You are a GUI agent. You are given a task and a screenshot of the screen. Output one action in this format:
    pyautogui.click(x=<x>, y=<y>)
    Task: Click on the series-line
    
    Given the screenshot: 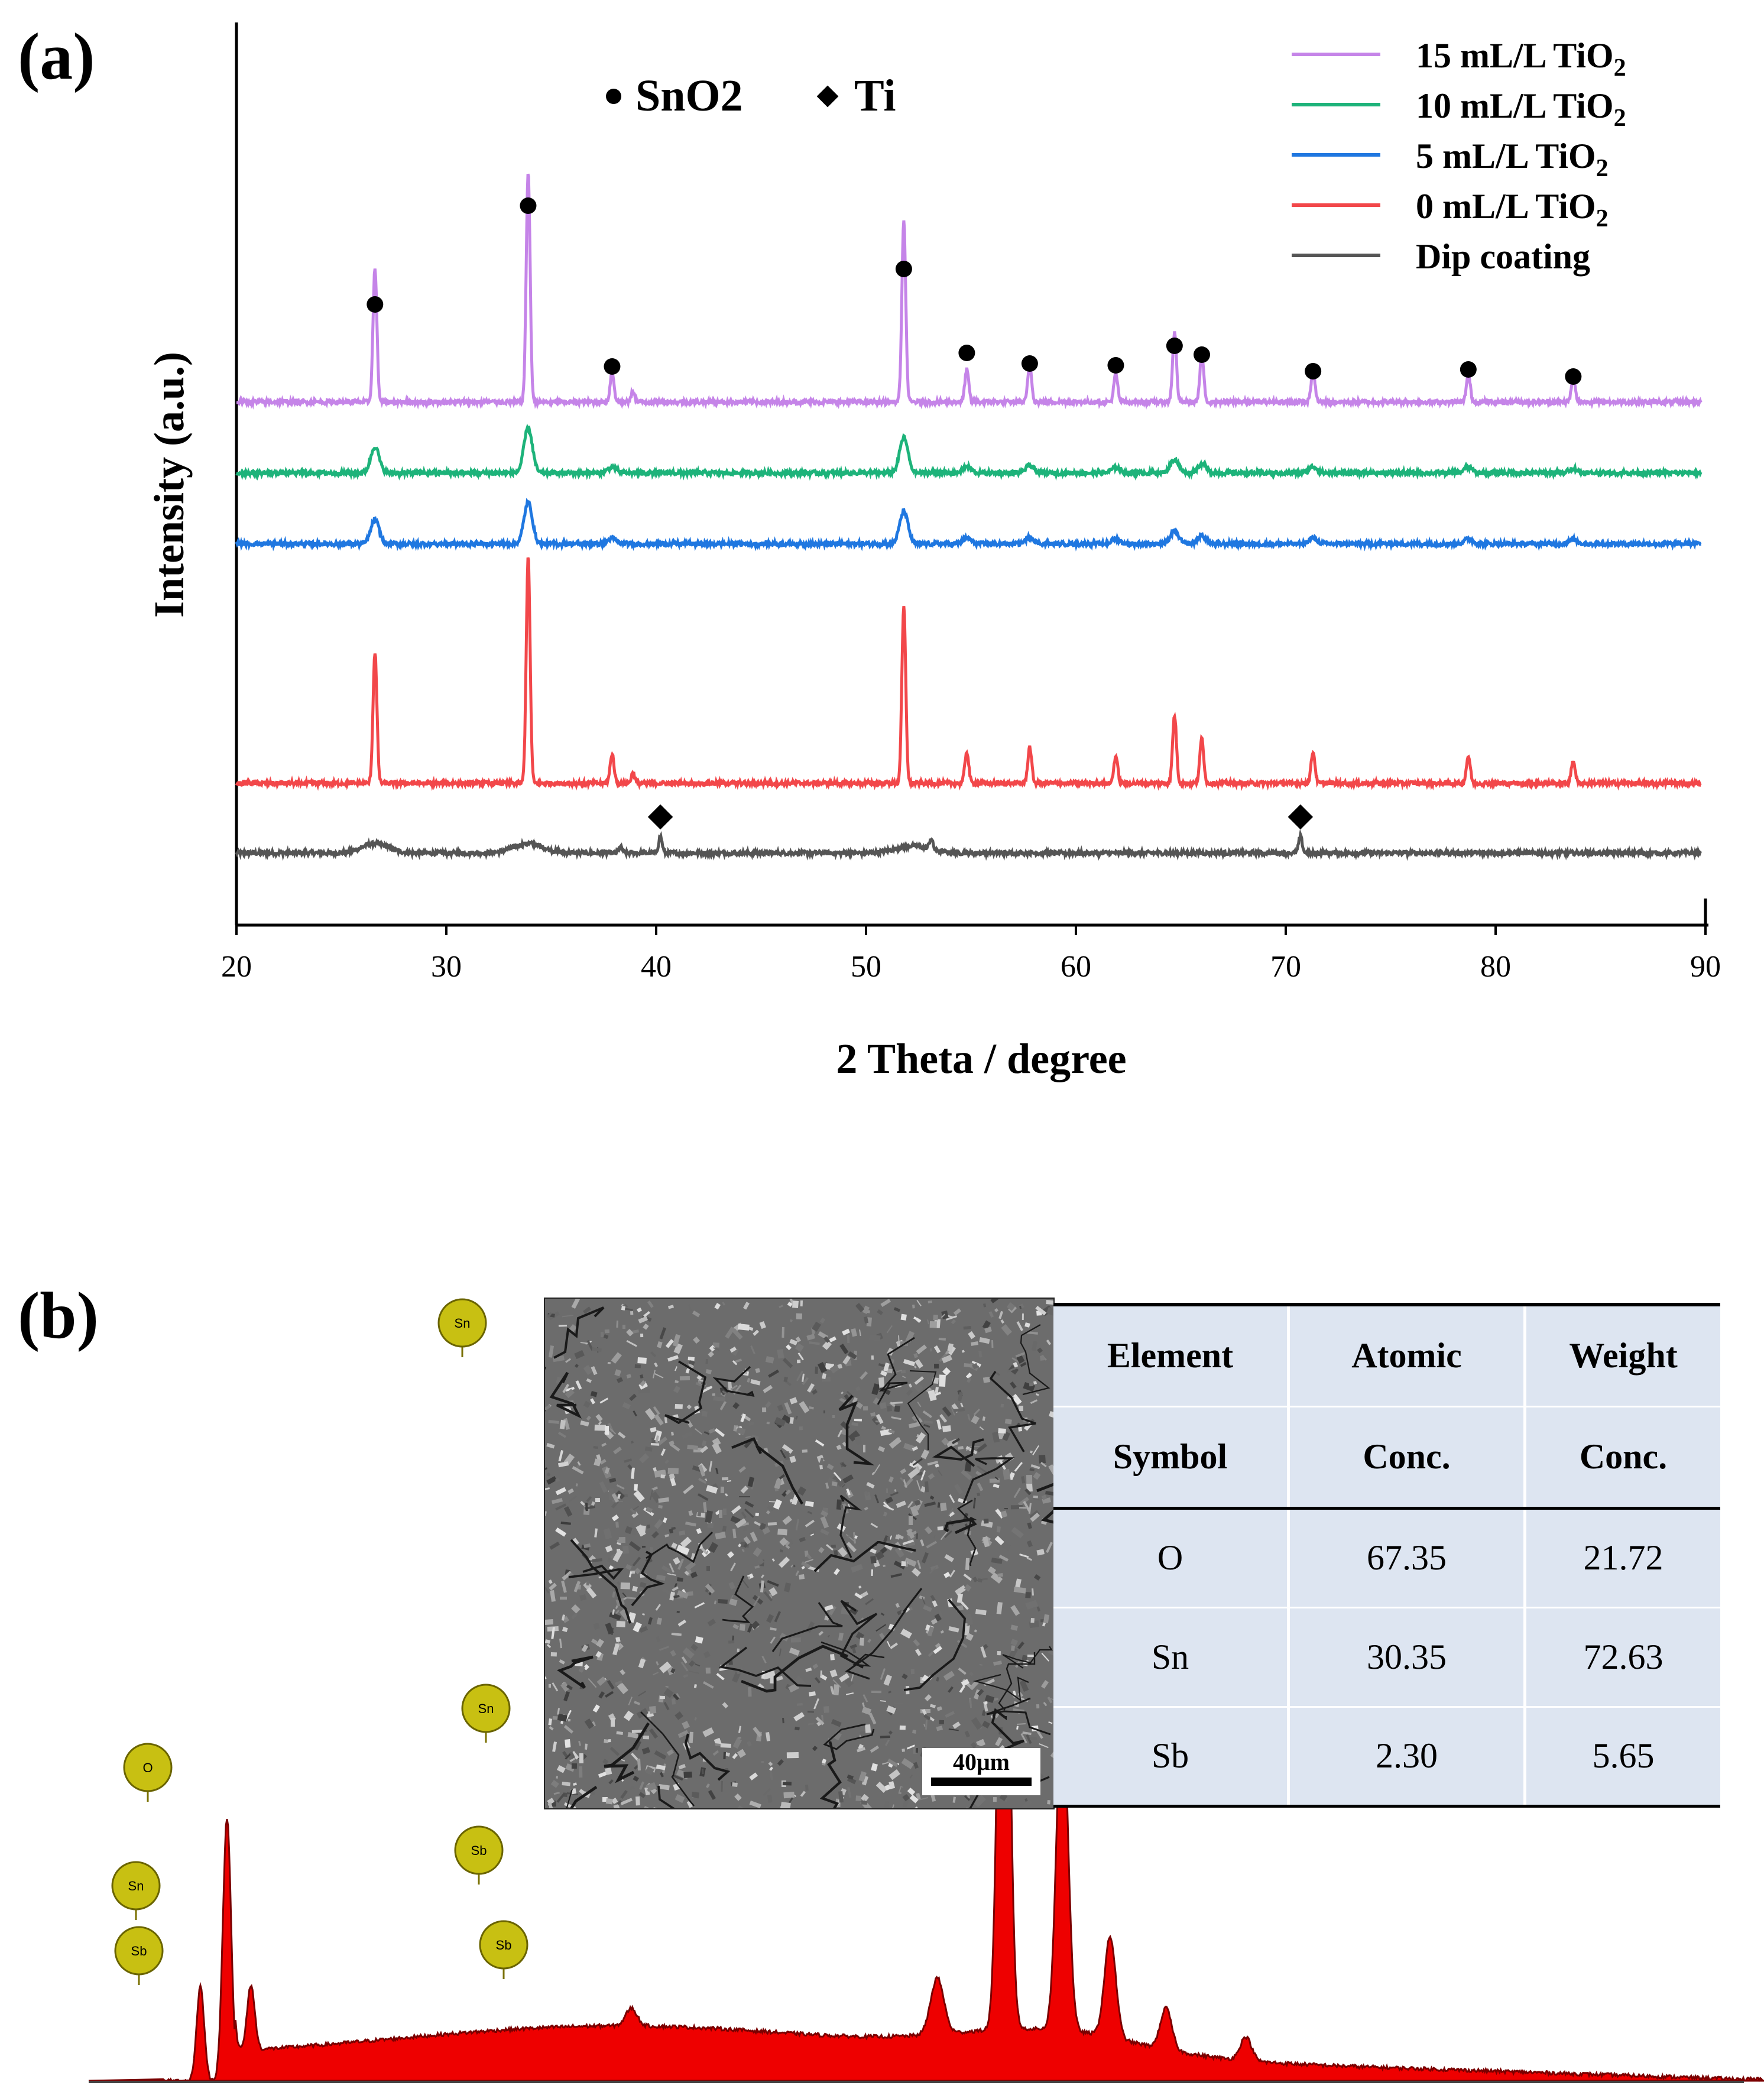 What is the action you would take?
    pyautogui.click(x=968, y=675)
    